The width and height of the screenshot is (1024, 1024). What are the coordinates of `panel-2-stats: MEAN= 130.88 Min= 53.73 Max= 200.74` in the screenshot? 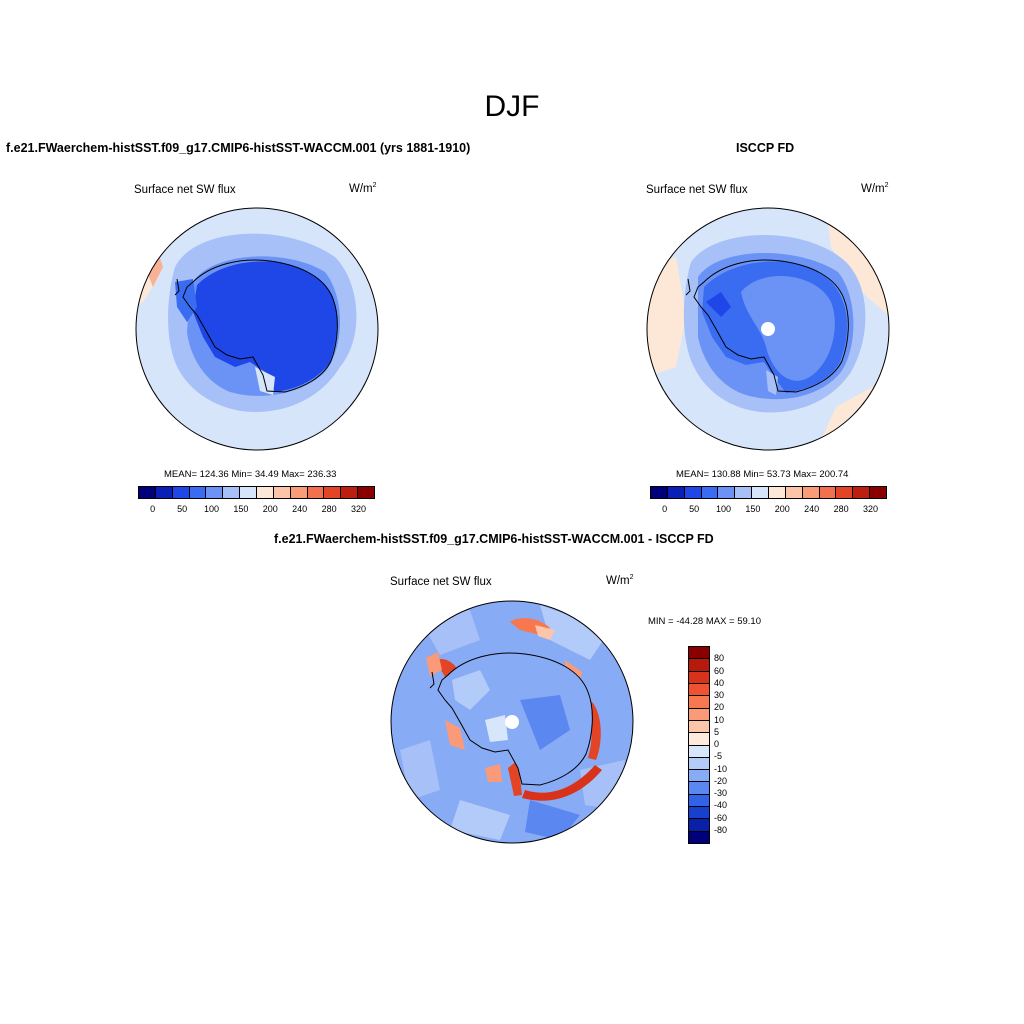 It's located at (762, 474).